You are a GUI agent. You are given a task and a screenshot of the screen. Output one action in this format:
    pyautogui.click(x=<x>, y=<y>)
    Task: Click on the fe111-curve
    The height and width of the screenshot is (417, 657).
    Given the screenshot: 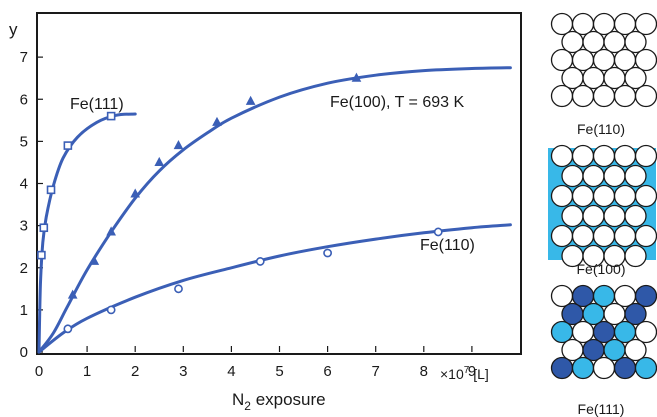 What is the action you would take?
    pyautogui.click(x=87, y=233)
    